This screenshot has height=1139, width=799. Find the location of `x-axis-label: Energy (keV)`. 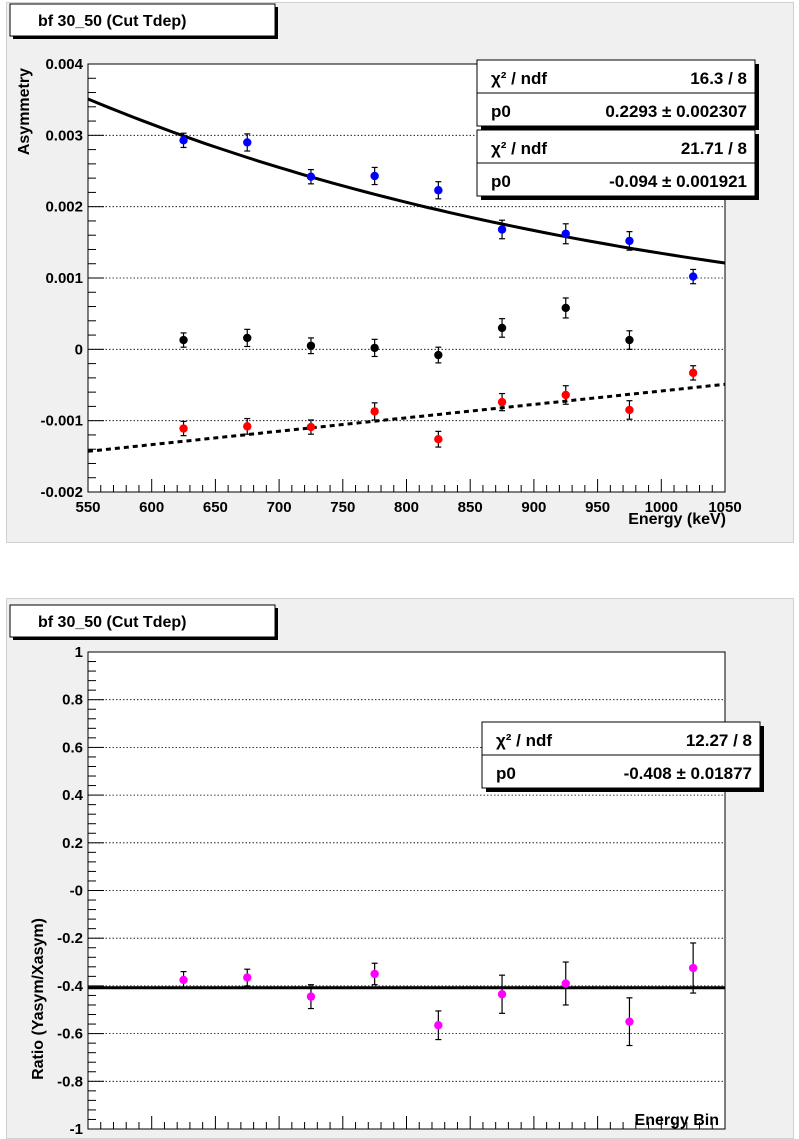

x-axis-label: Energy (keV) is located at coordinates (677, 519).